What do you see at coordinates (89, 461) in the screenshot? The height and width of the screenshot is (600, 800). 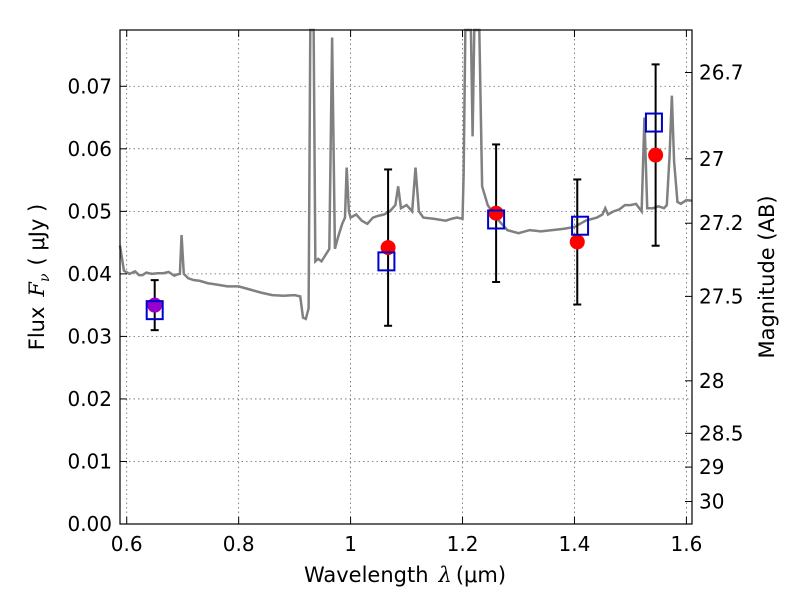 I see `y-tick-label: 0.01` at bounding box center [89, 461].